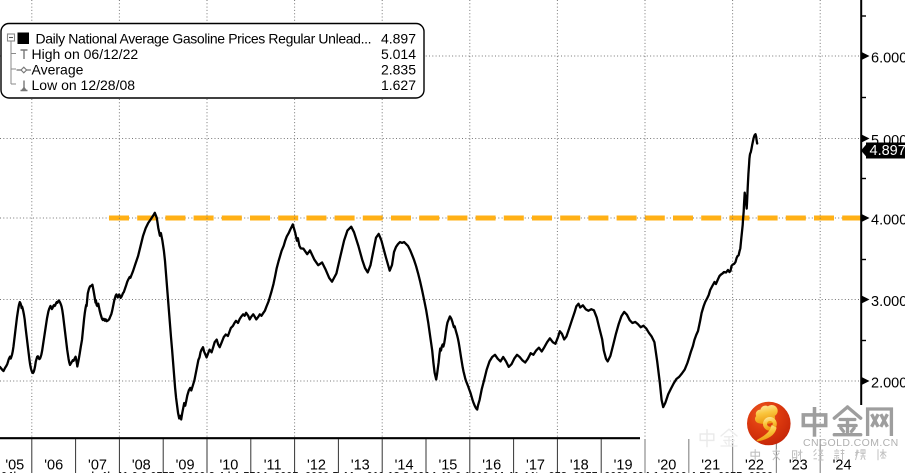 This screenshot has width=905, height=473. Describe the element at coordinates (535, 465) in the screenshot. I see `svg-text: '17` at that location.